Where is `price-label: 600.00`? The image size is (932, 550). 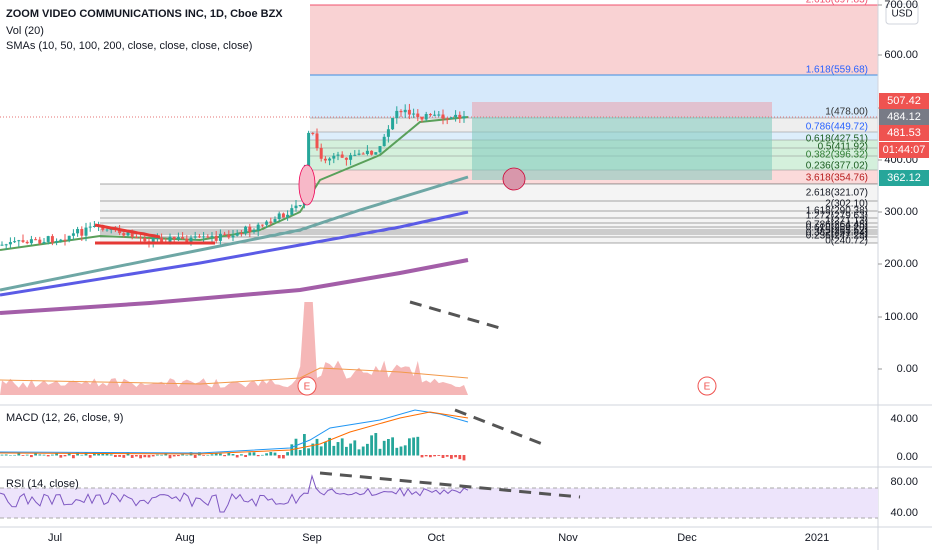 price-label: 600.00 is located at coordinates (901, 55).